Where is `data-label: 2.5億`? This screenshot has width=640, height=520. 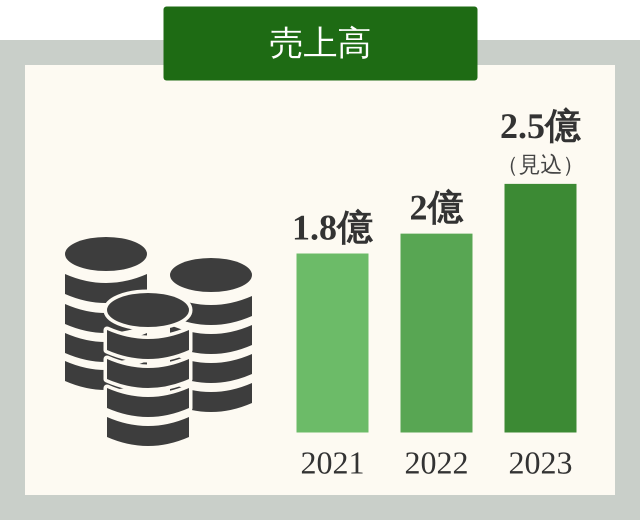
data-label: 2.5億 is located at coordinates (541, 126).